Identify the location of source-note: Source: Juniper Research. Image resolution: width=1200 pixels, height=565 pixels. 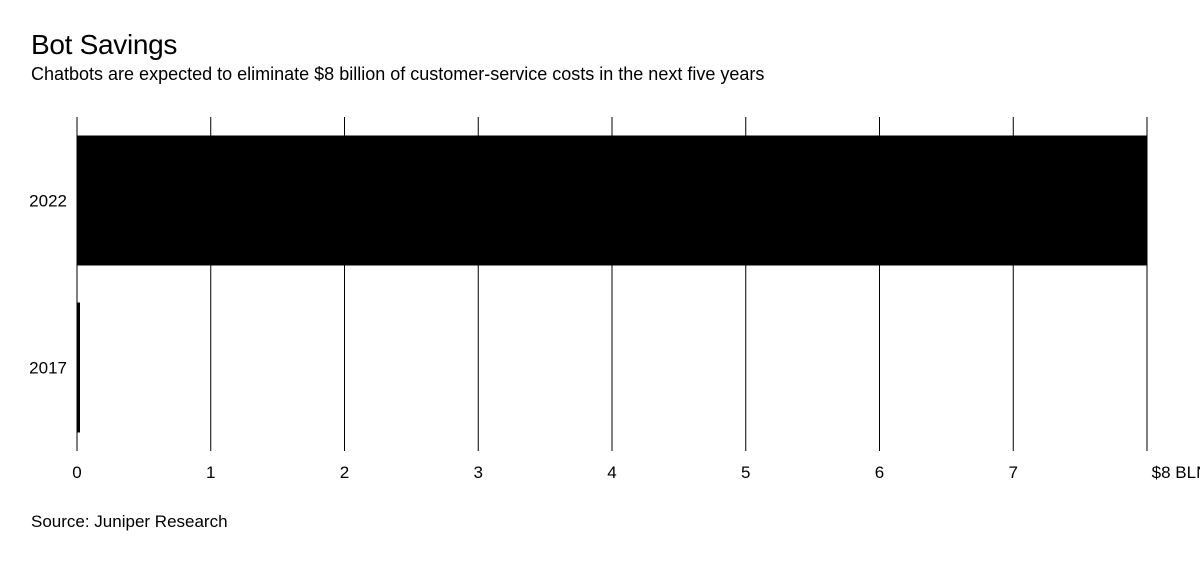
(129, 521).